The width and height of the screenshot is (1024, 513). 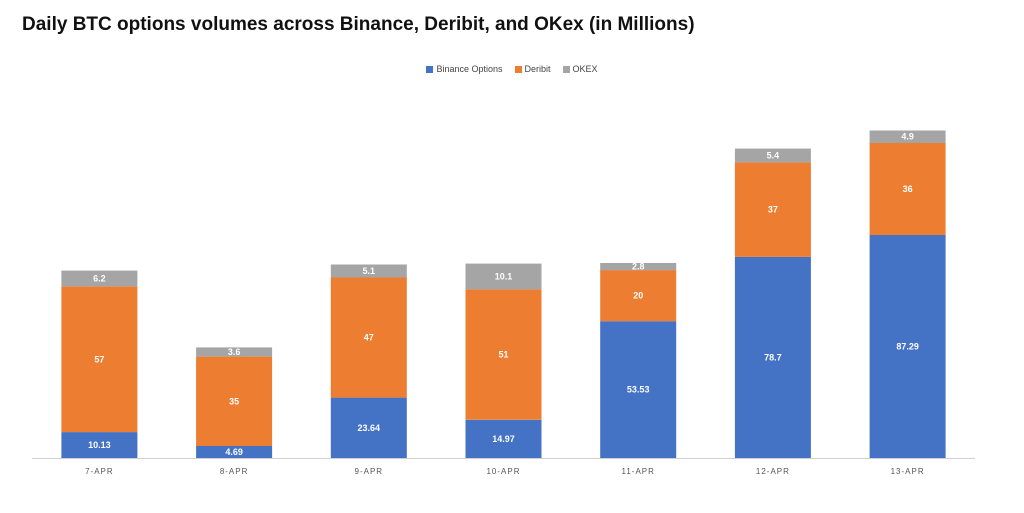 I want to click on bar-segment-deribit-11-apr, so click(x=638, y=296).